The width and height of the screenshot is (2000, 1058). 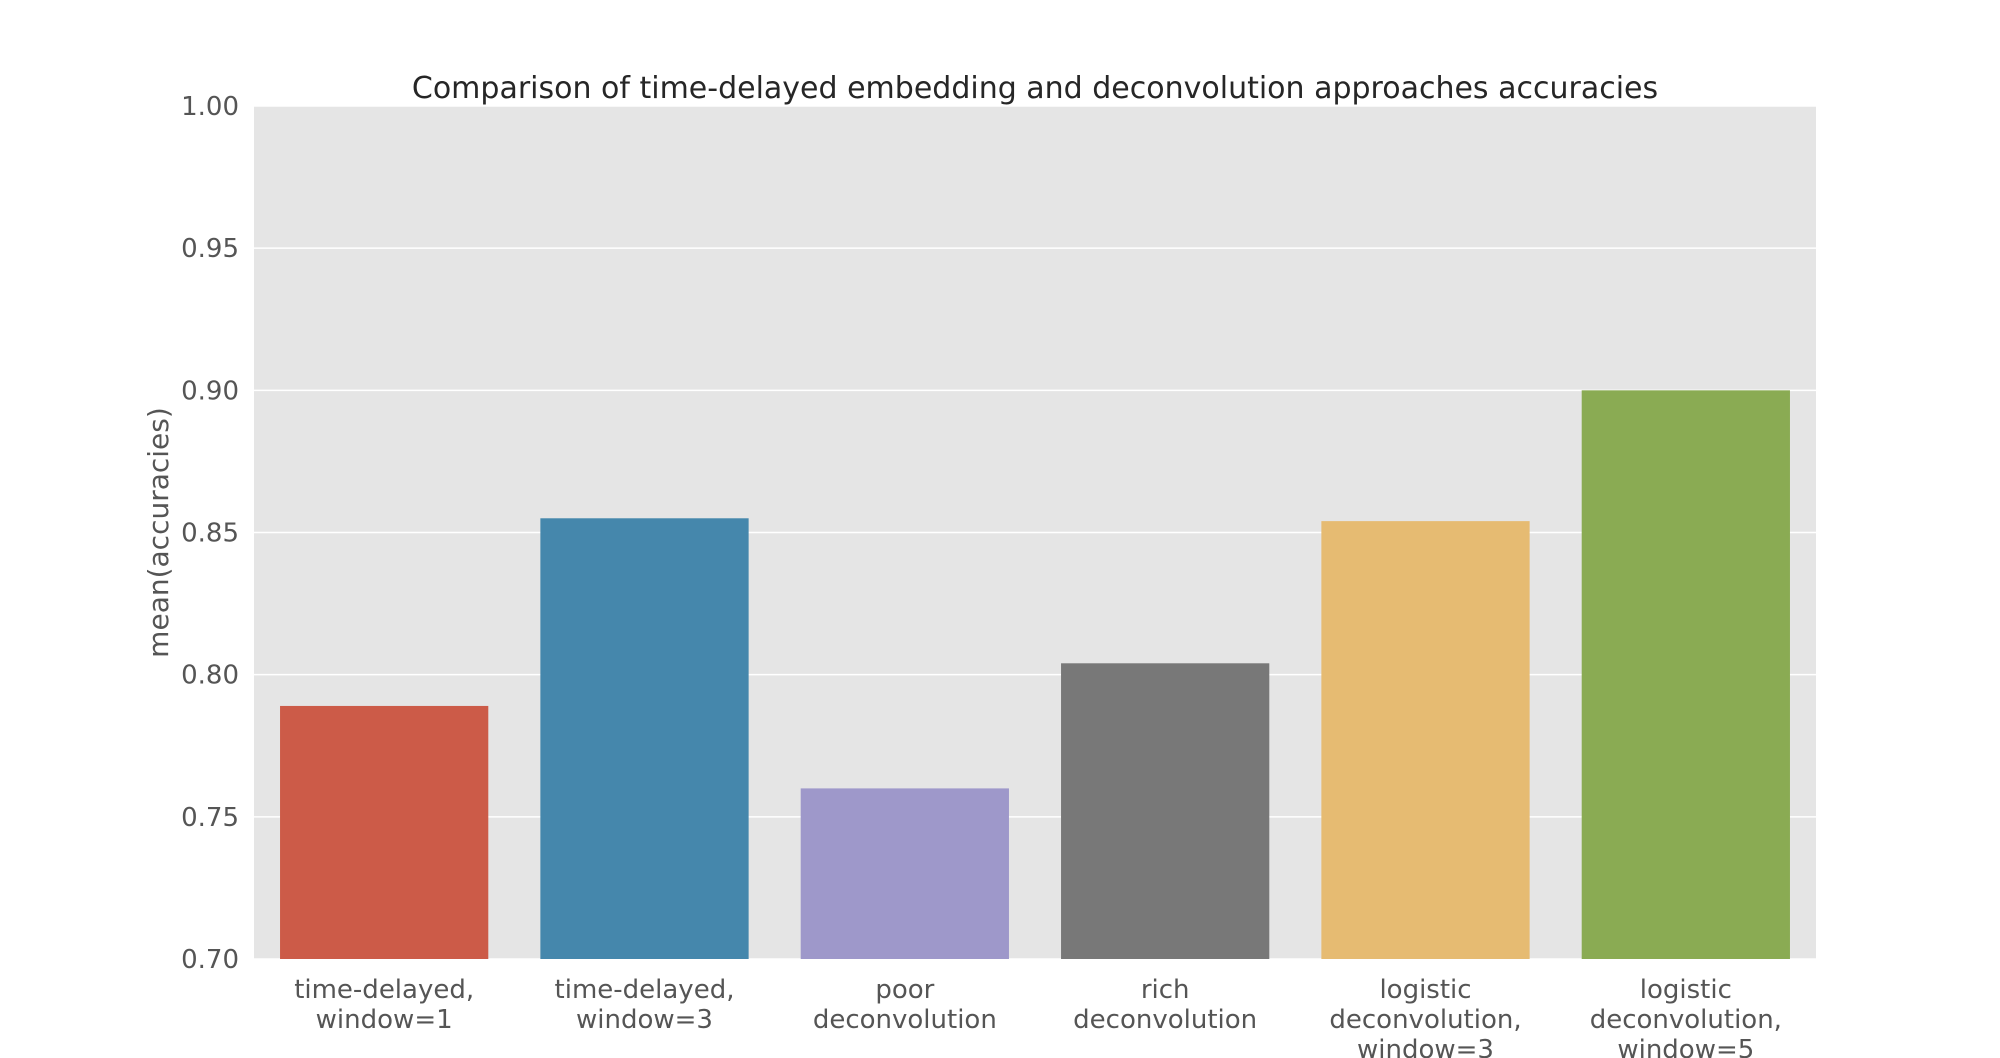 I want to click on x-tick-label-line: rich, so click(x=1165, y=990).